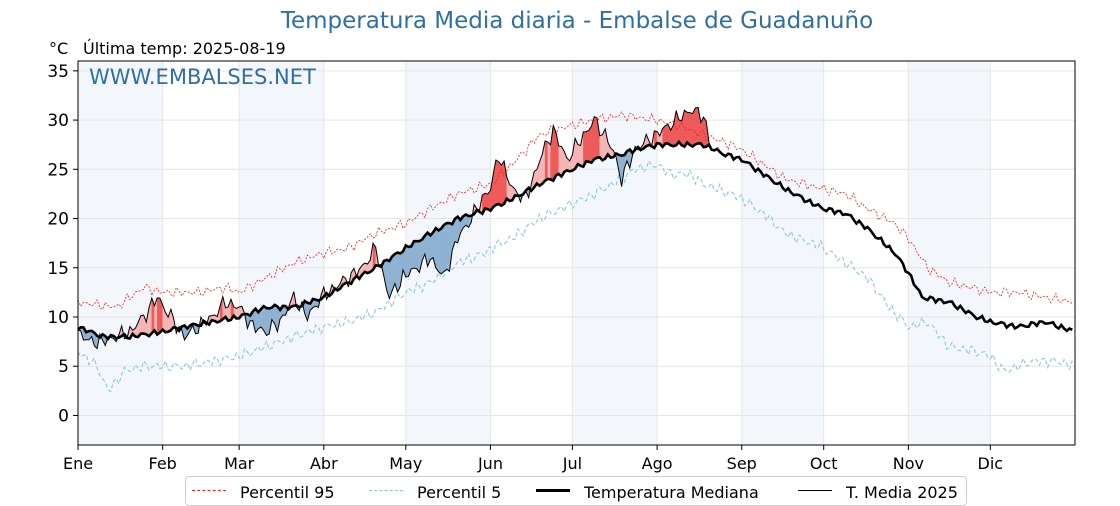  Describe the element at coordinates (490, 463) in the screenshot. I see `x-tick-label: Jun` at that location.